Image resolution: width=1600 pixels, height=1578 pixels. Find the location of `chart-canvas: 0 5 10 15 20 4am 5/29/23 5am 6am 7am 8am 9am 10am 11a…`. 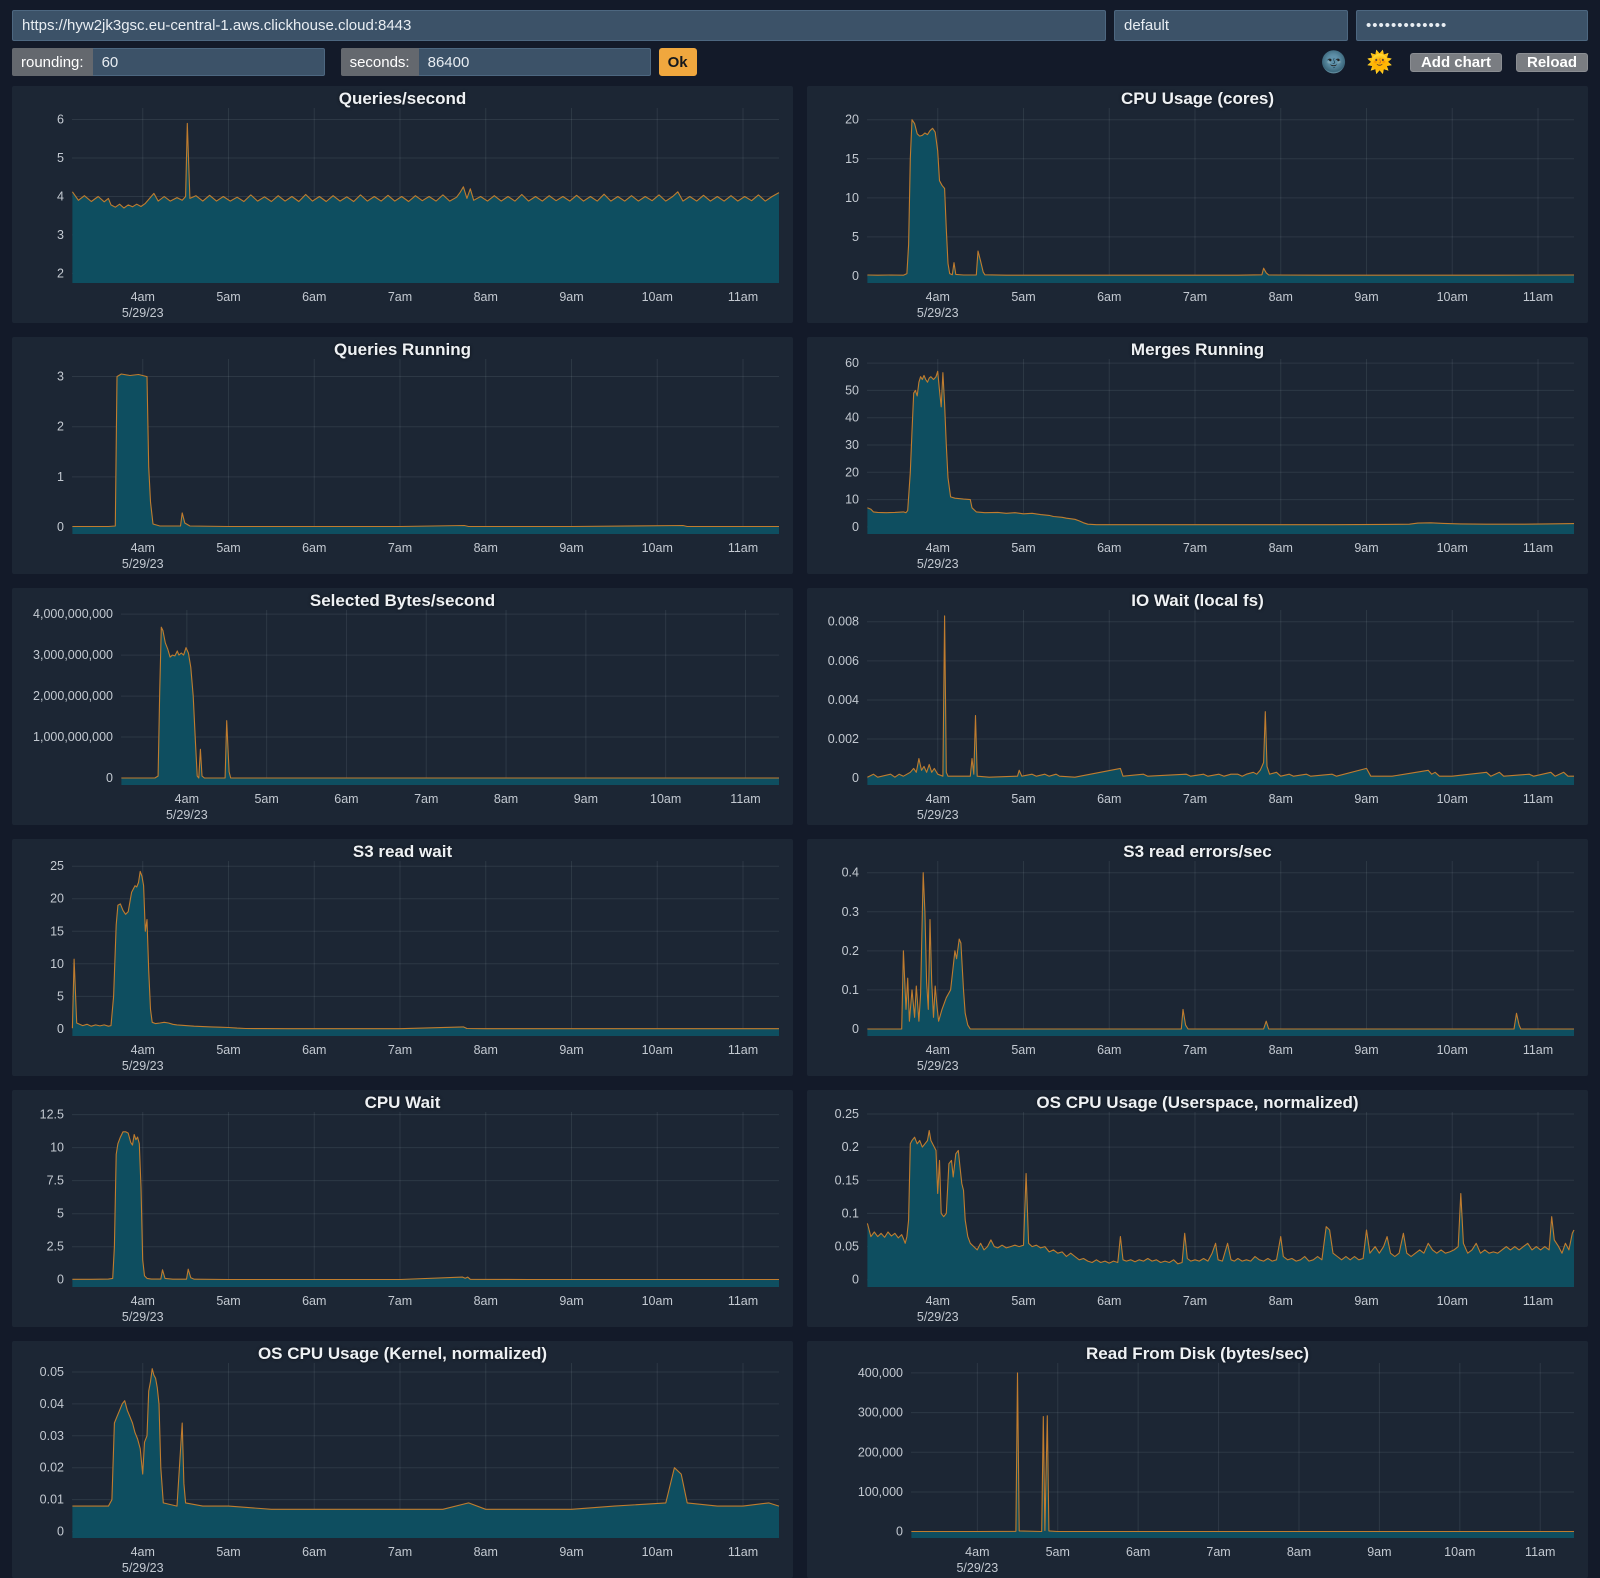

chart-canvas: 0 5 10 15 20 4am 5/29/23 5am 6am 7am 8am 9am 10am 11a… is located at coordinates (1197, 204).